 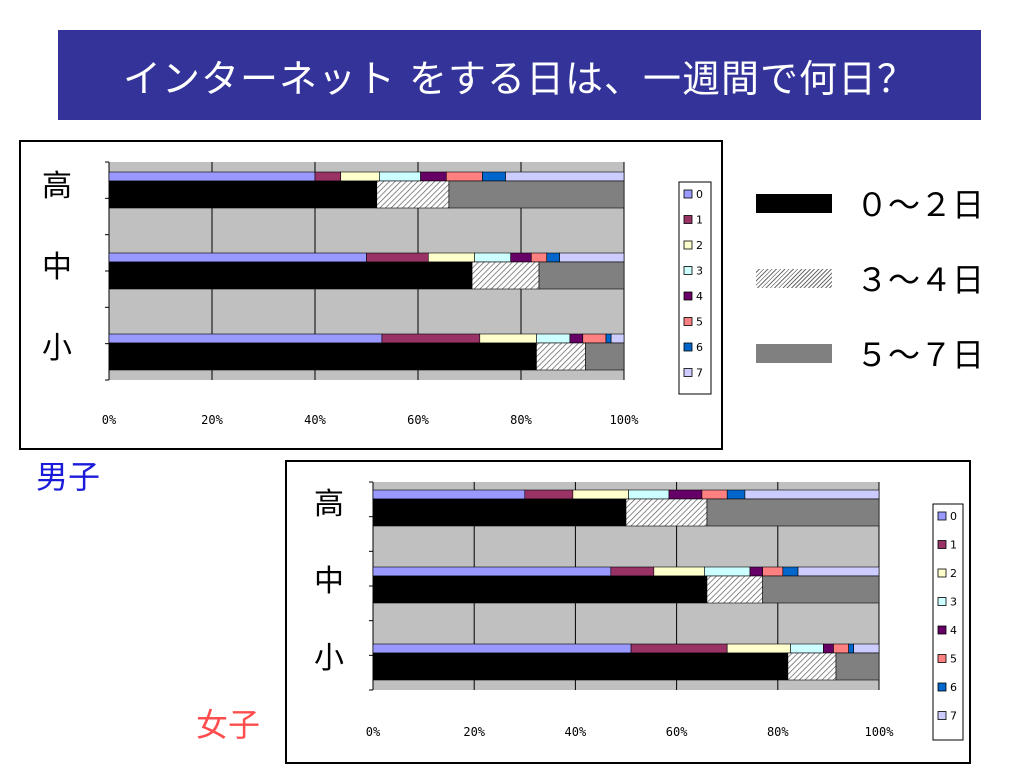 I want to click on category-label: 高, so click(x=57, y=186).